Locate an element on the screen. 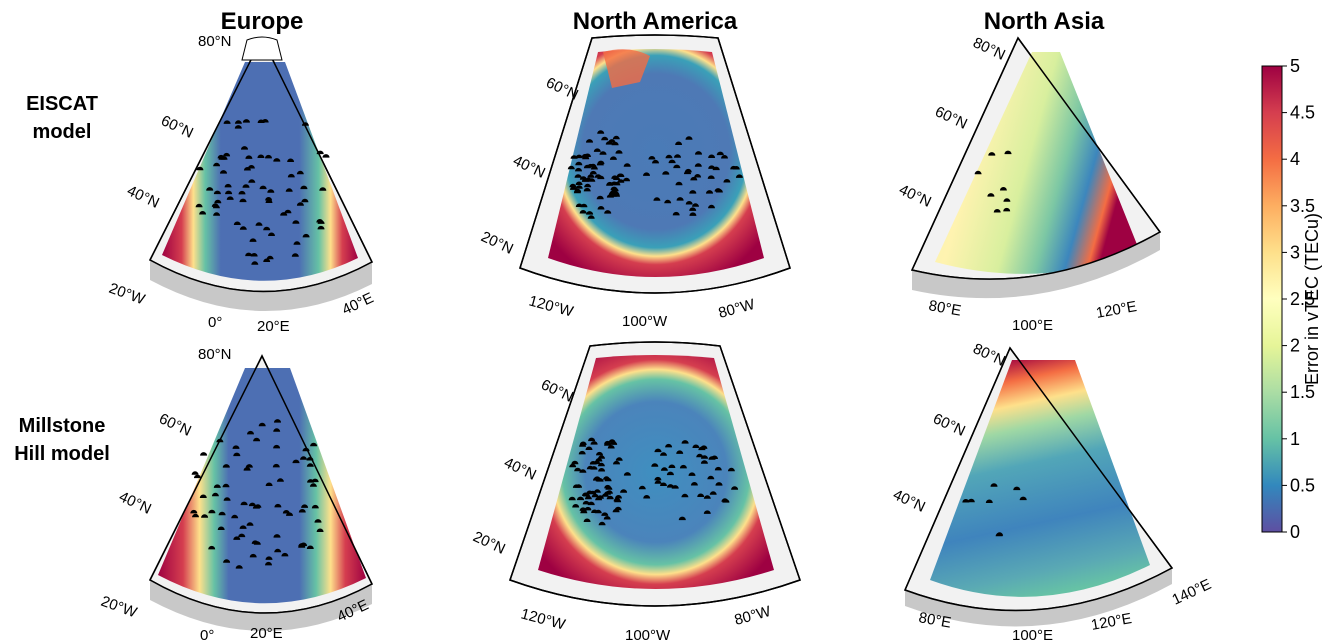 The height and width of the screenshot is (644, 1333). eu-top-lon-20w: 20°W is located at coordinates (127, 294).